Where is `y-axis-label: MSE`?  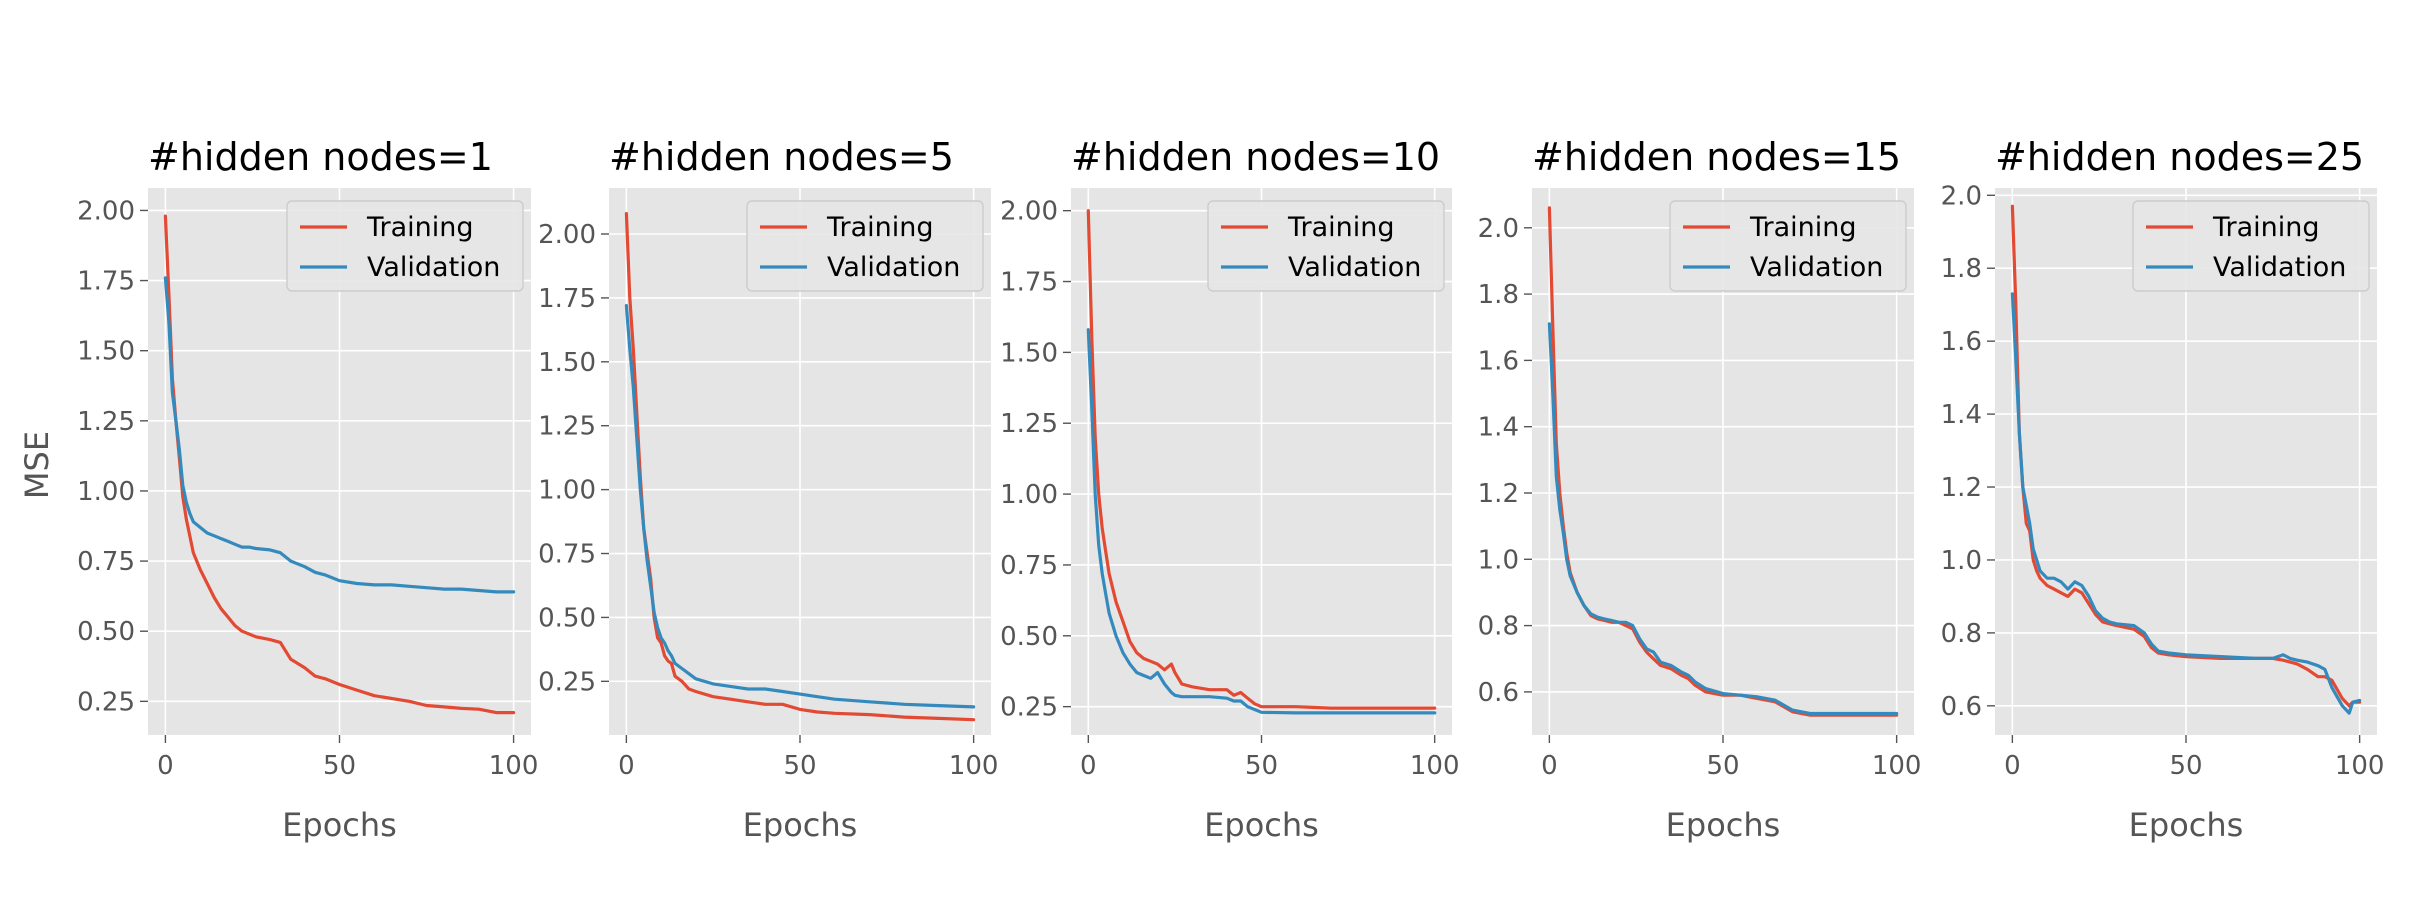
y-axis-label: MSE is located at coordinates (37, 465).